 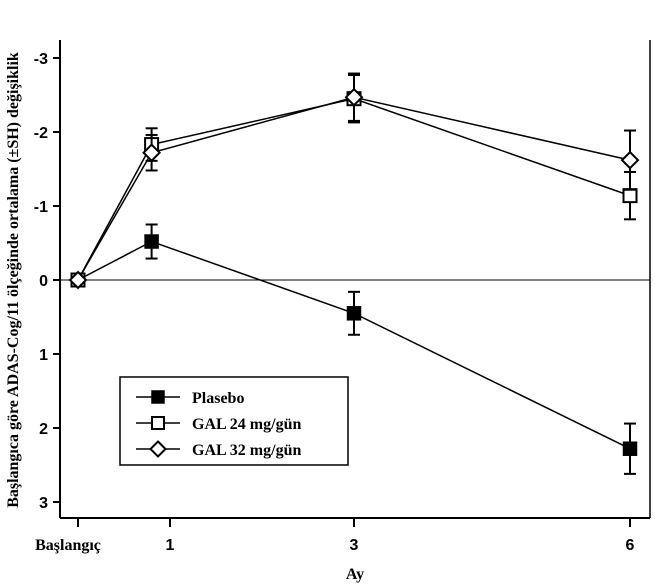 I want to click on y-tick-label: -2, so click(x=41, y=133).